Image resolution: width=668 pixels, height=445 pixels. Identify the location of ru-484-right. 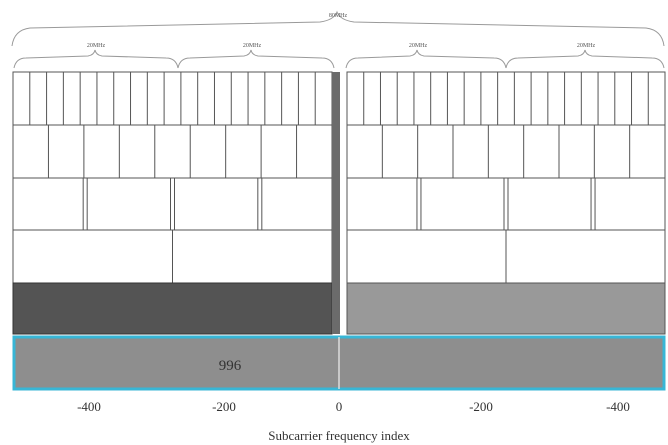
(506, 308).